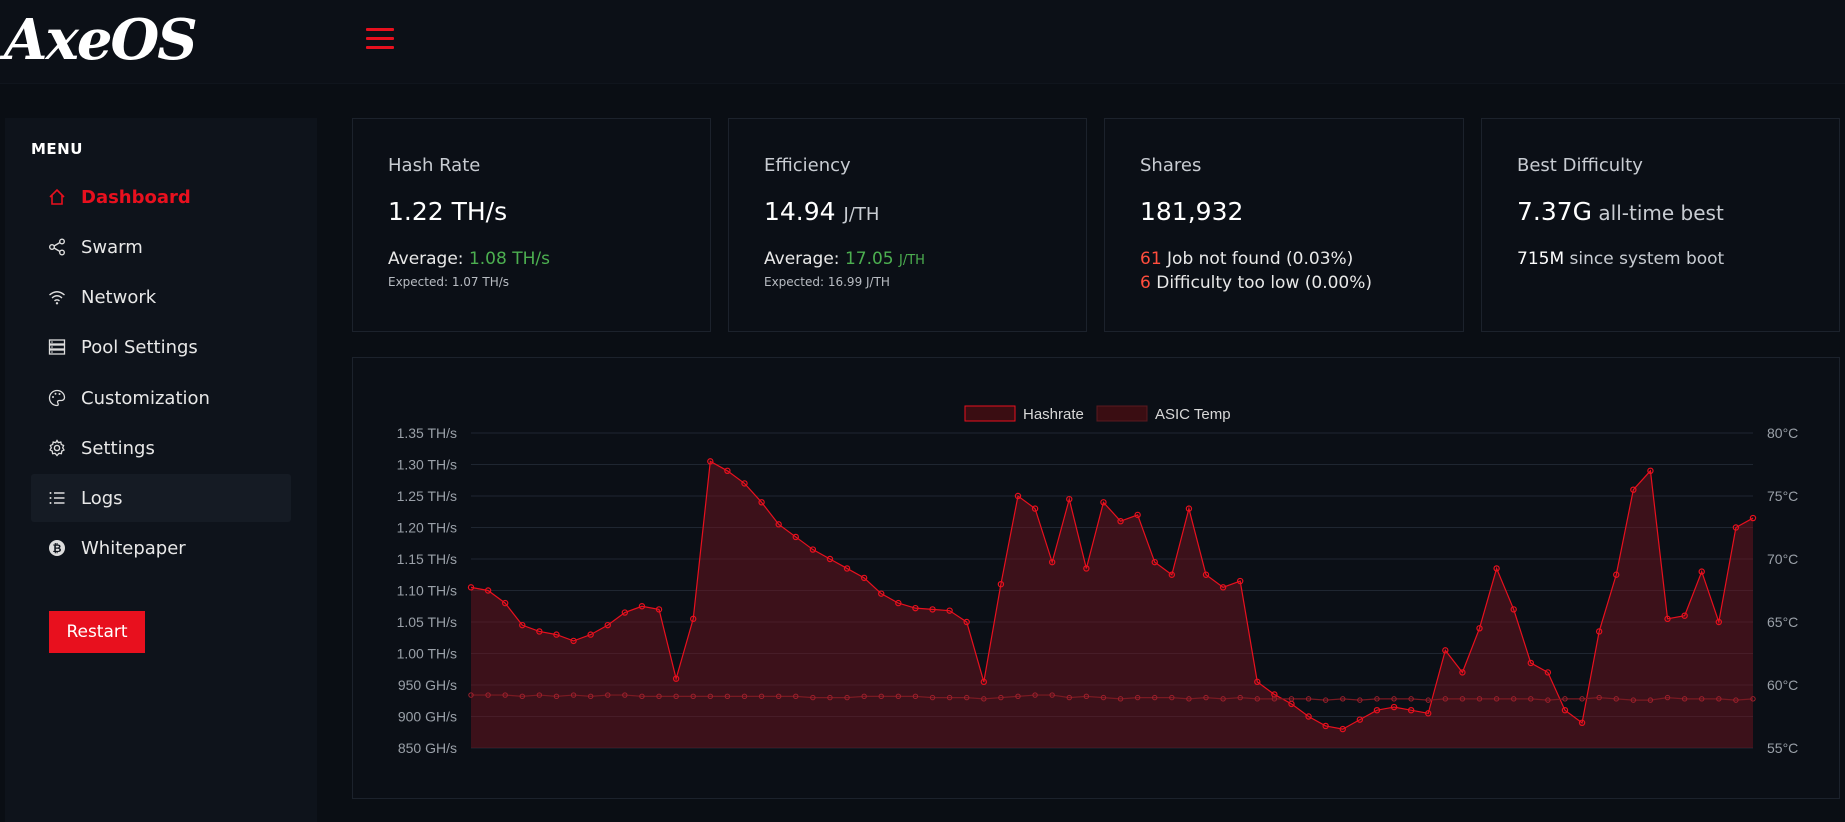 The image size is (1845, 822). Describe the element at coordinates (434, 165) in the screenshot. I see `card-title: Hash Rate` at that location.